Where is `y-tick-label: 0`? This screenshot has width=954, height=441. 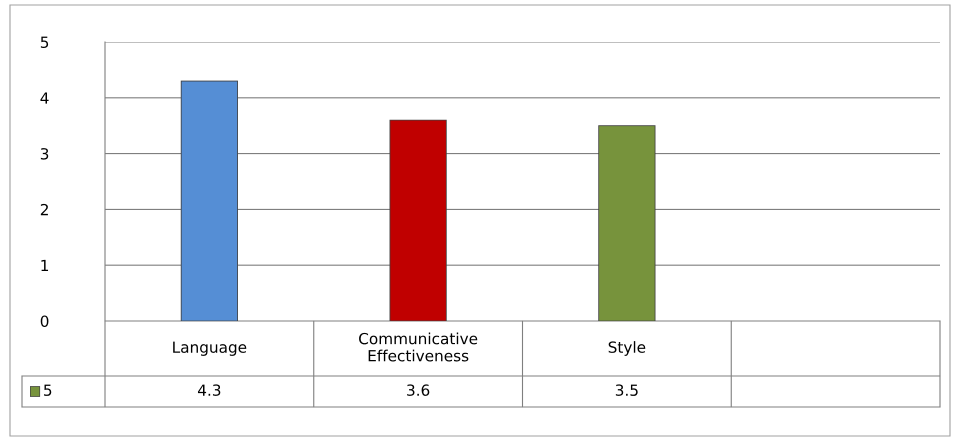
y-tick-label: 0 is located at coordinates (44, 321).